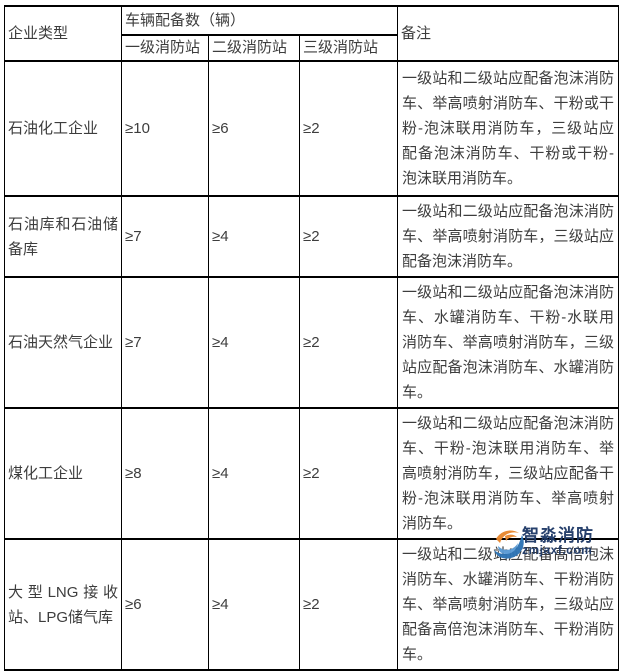  I want to click on count-level1-cell: ≥6, so click(165, 604).